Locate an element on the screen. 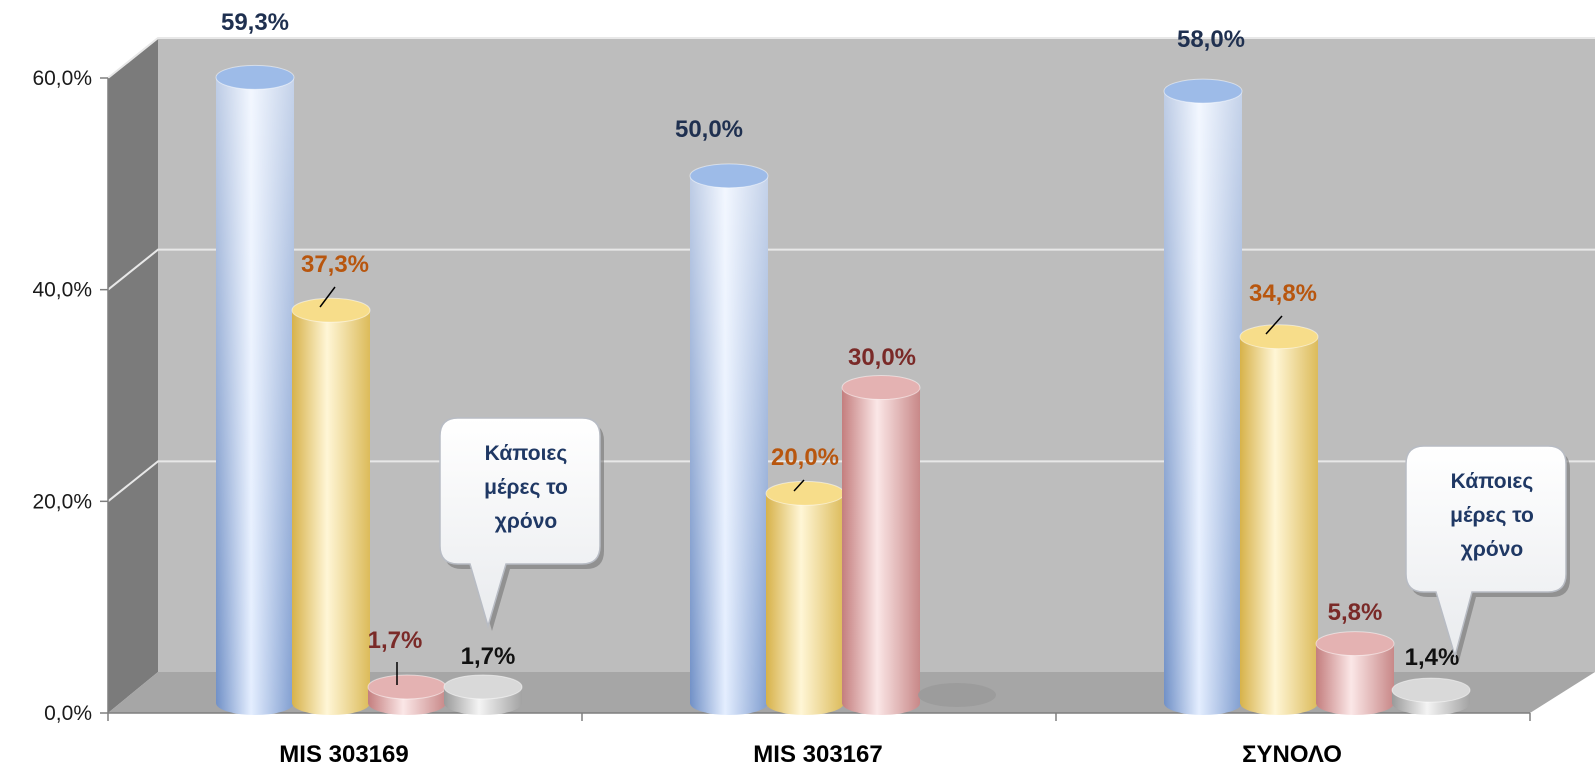 The image size is (1595, 778). data-label: 37,3% is located at coordinates (335, 264).